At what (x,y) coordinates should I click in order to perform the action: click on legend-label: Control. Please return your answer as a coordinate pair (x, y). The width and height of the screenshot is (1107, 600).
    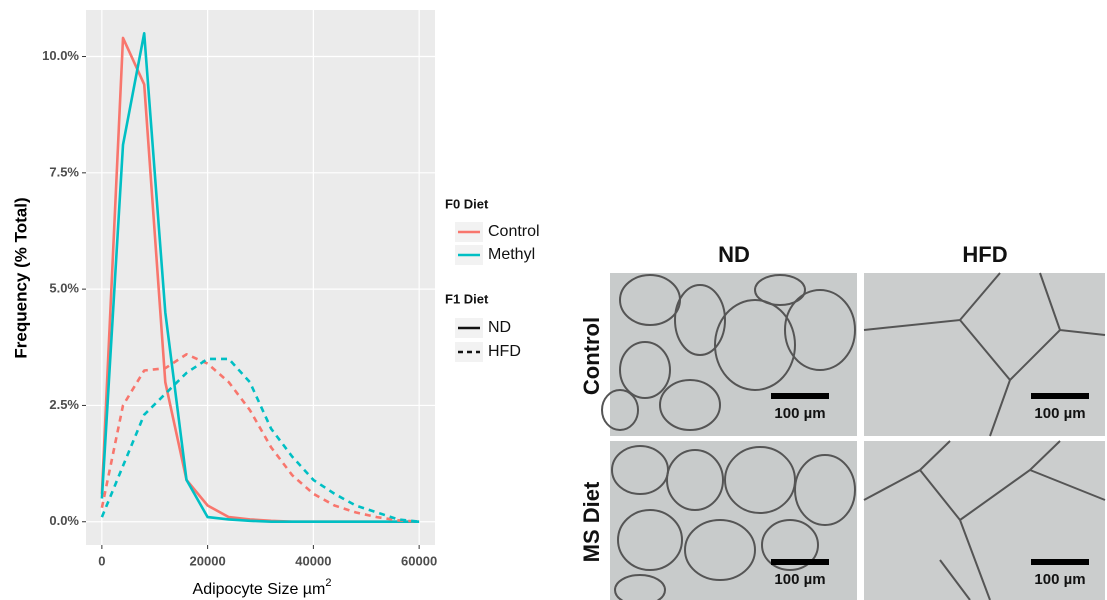
    Looking at the image, I should click on (514, 231).